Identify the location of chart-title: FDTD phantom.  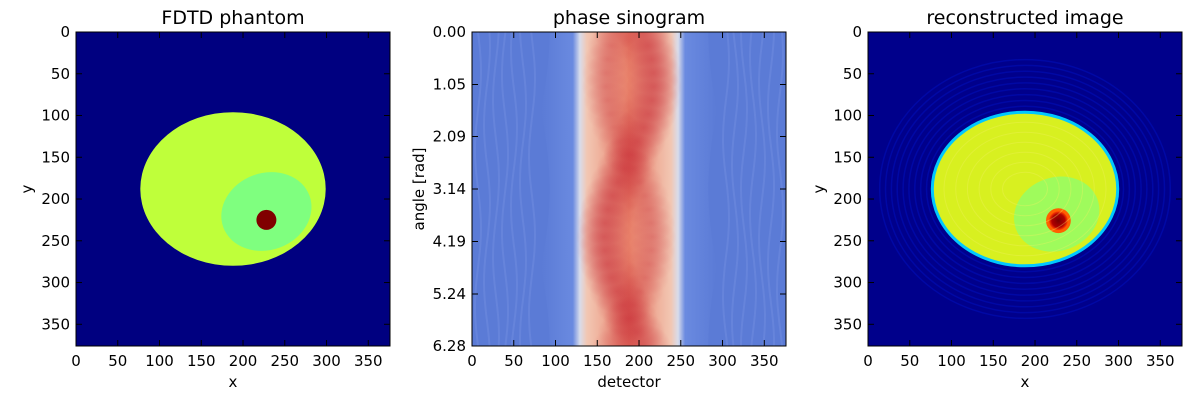
(232, 18).